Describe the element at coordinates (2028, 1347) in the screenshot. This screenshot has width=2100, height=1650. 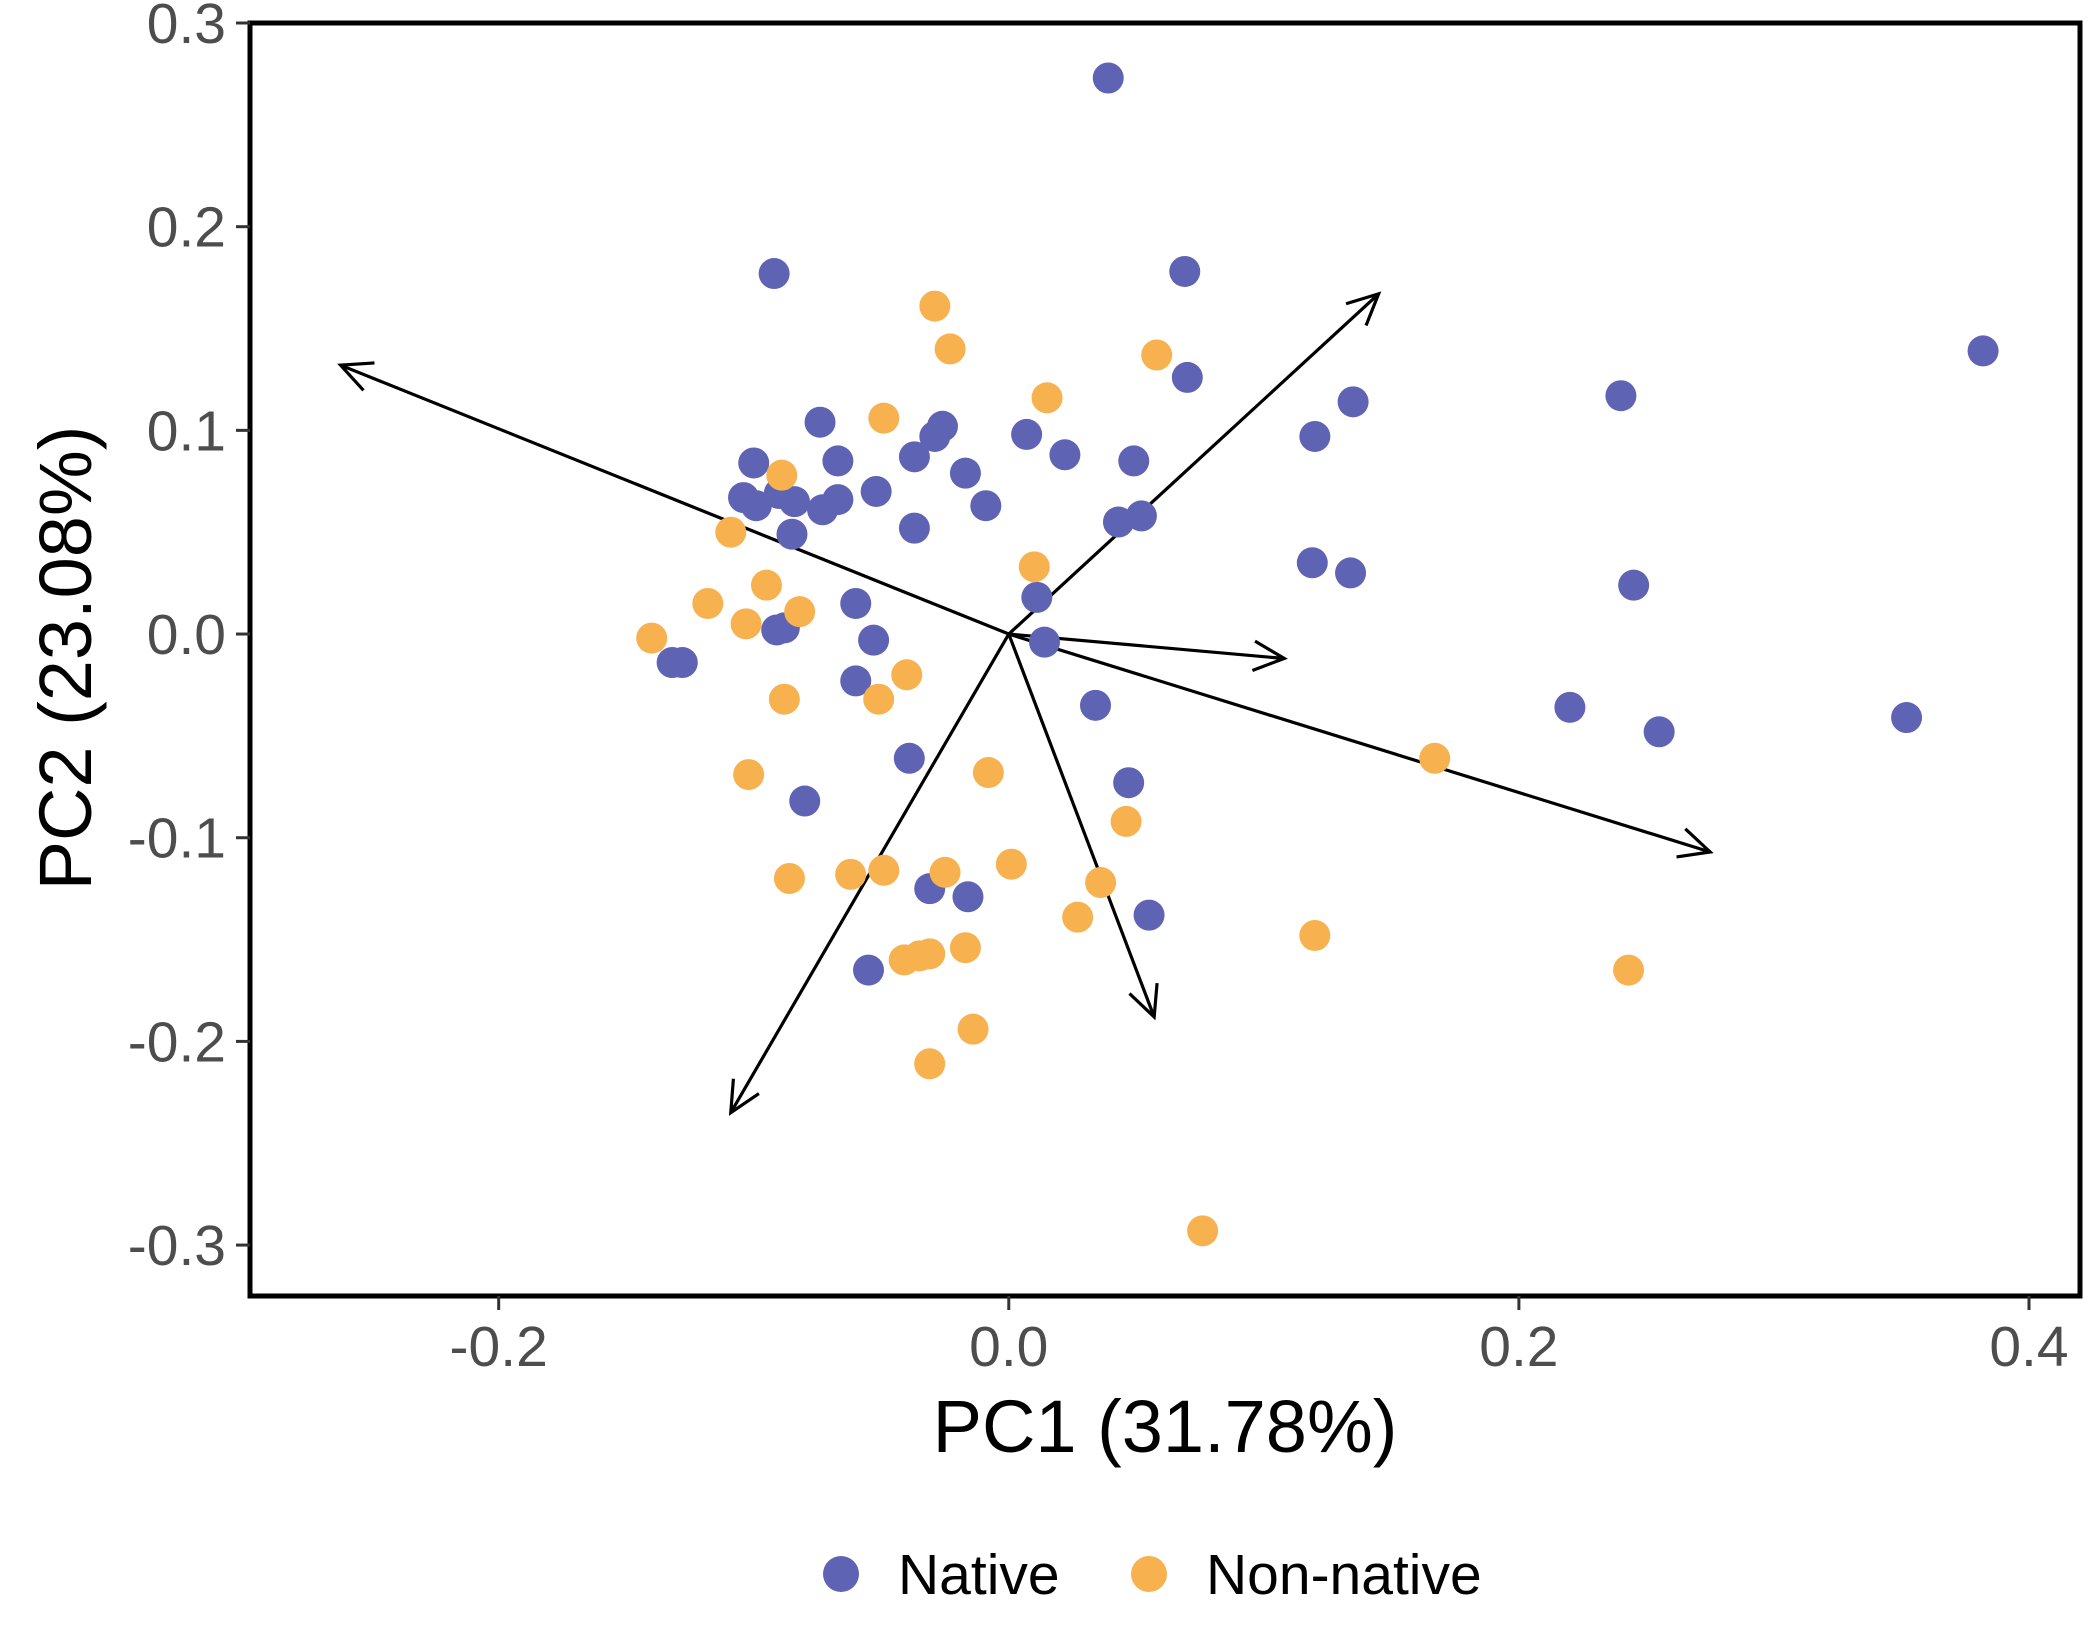
I see `x-tick-label: 0.4` at that location.